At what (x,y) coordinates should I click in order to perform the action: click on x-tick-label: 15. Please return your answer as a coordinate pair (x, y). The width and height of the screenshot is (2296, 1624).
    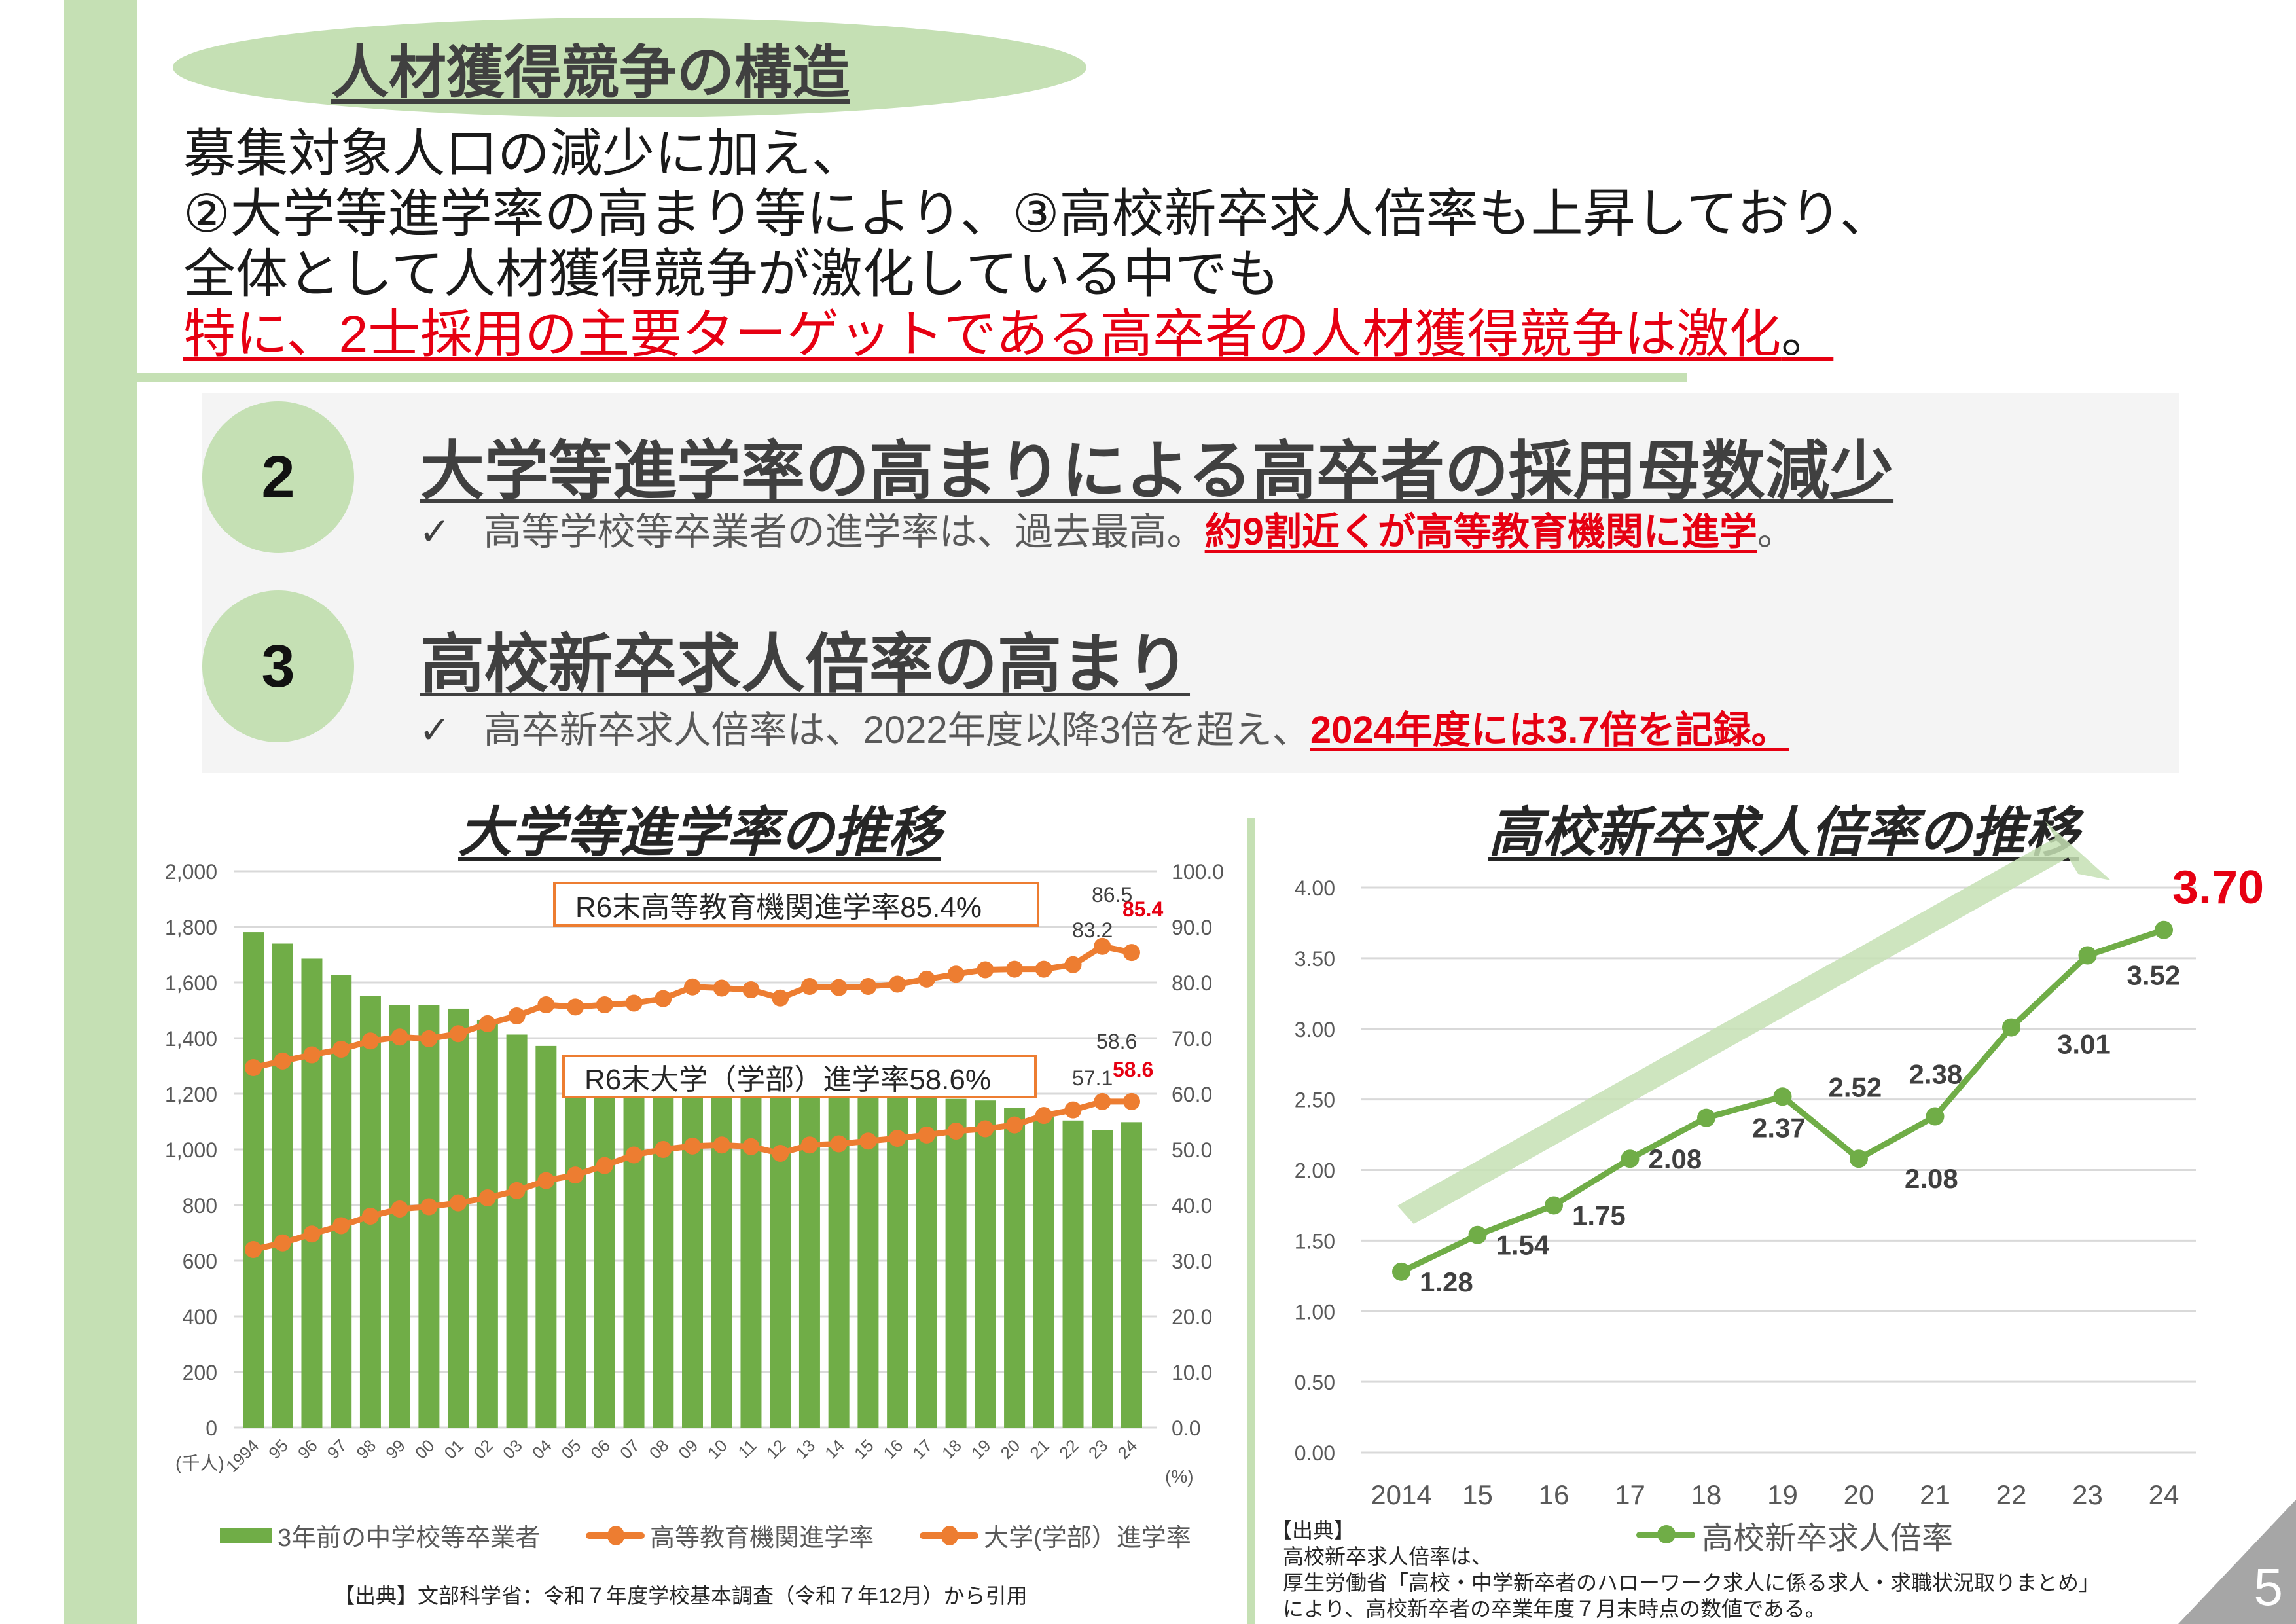
    Looking at the image, I should click on (864, 1449).